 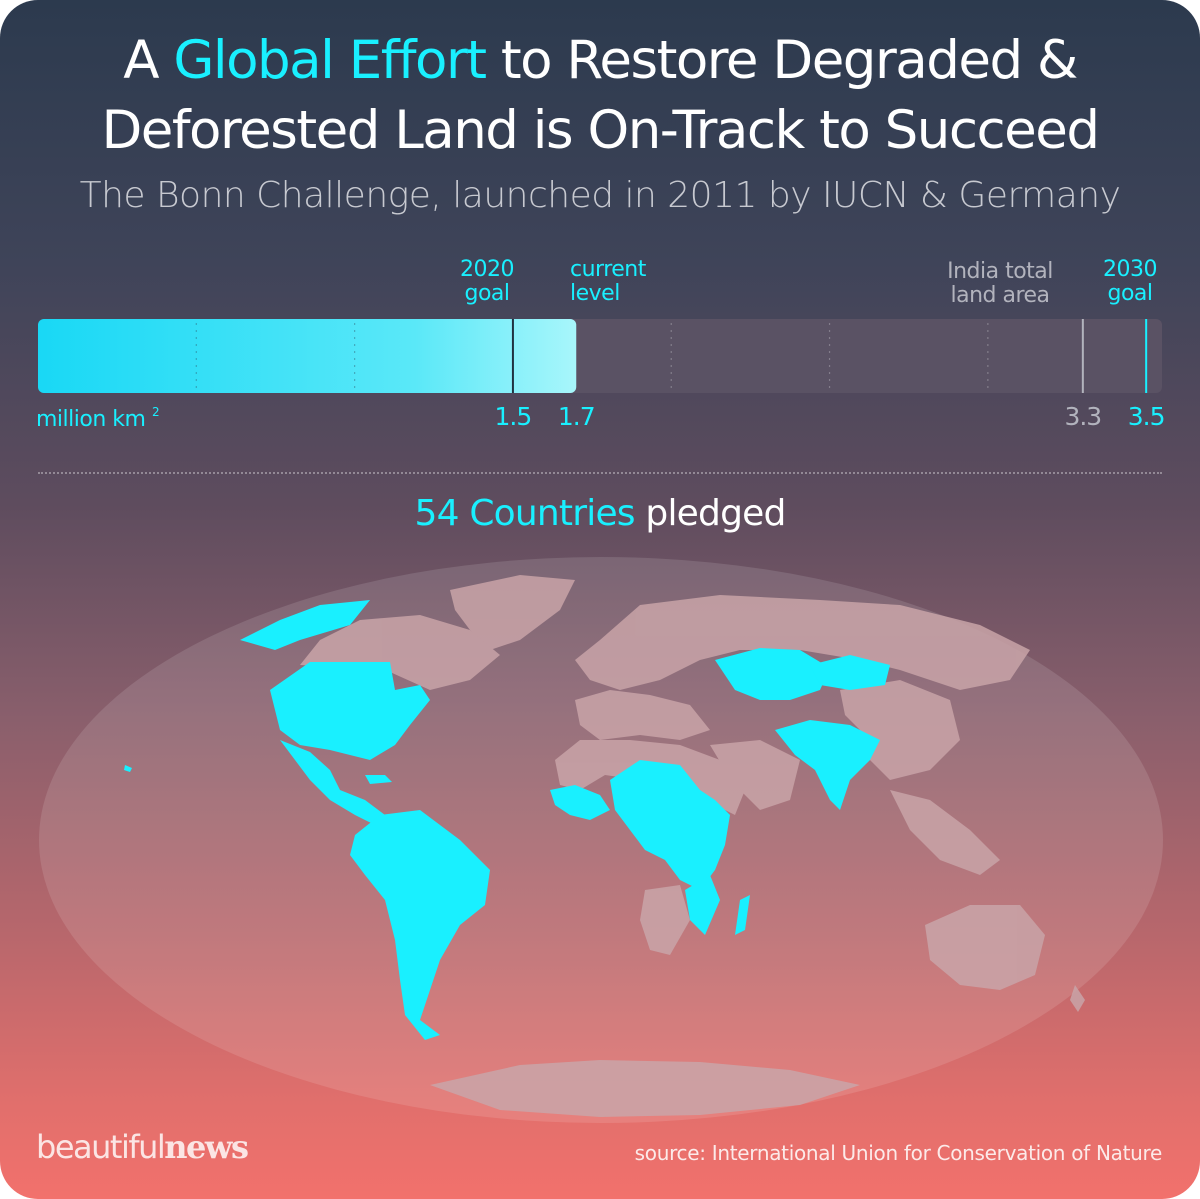 What do you see at coordinates (128, 768) in the screenshot?
I see `land-hawaii` at bounding box center [128, 768].